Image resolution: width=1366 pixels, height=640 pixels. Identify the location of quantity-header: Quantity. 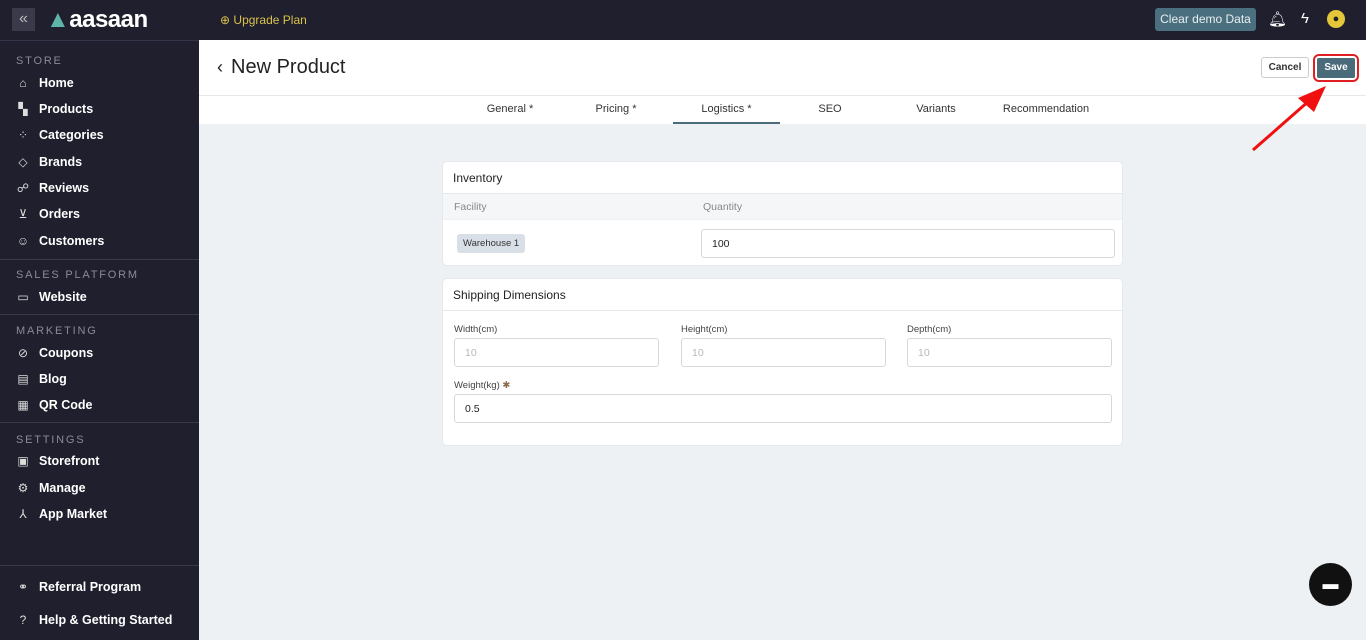
(723, 207).